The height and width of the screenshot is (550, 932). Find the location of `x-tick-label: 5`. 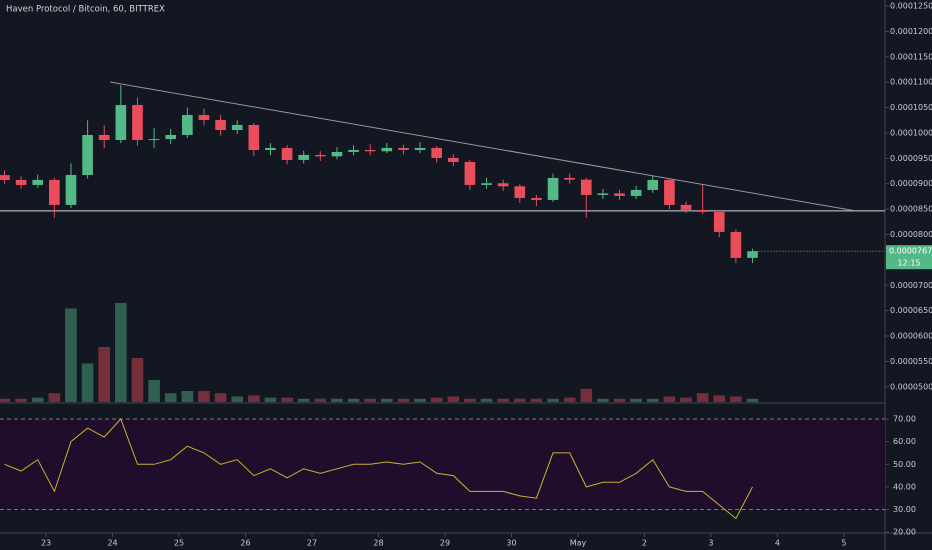

x-tick-label: 5 is located at coordinates (843, 543).